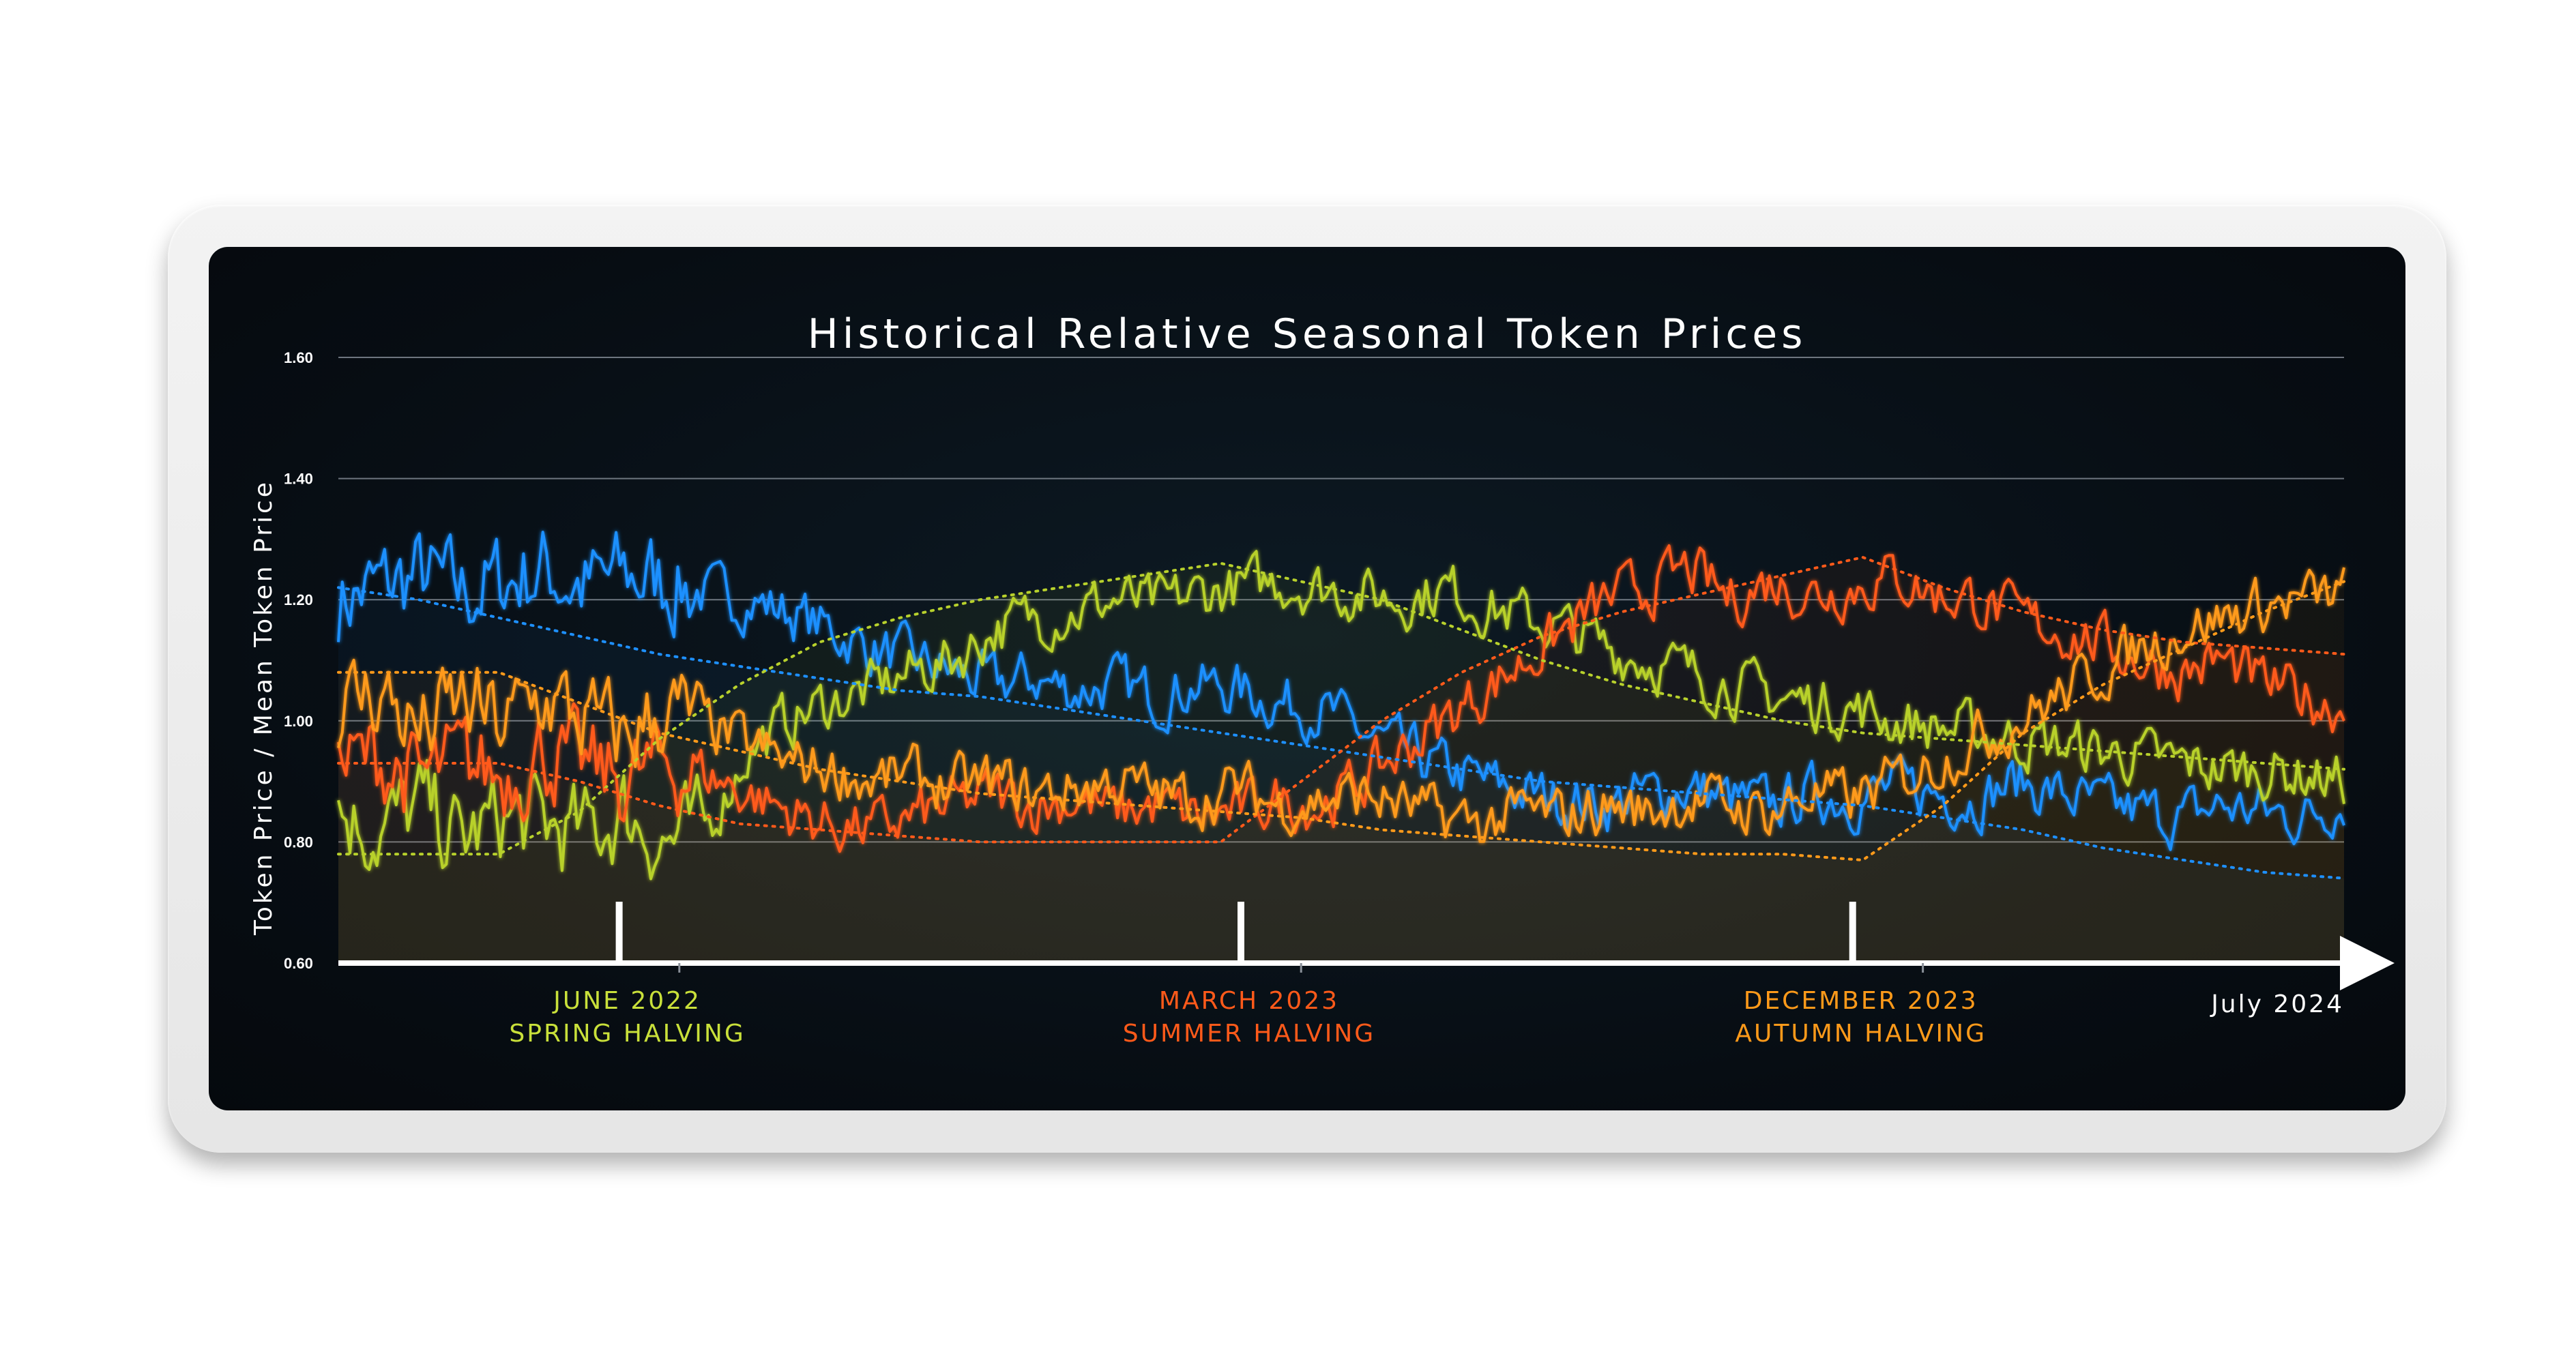 Image resolution: width=2576 pixels, height=1358 pixels. Describe the element at coordinates (1861, 1001) in the screenshot. I see `event-date-label: DECEMBER 2023` at that location.